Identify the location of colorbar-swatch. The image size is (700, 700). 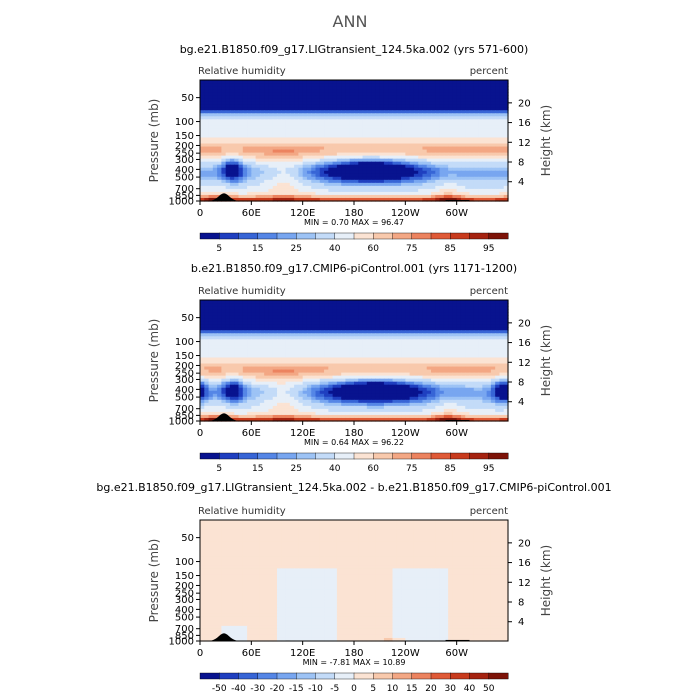
(460, 236).